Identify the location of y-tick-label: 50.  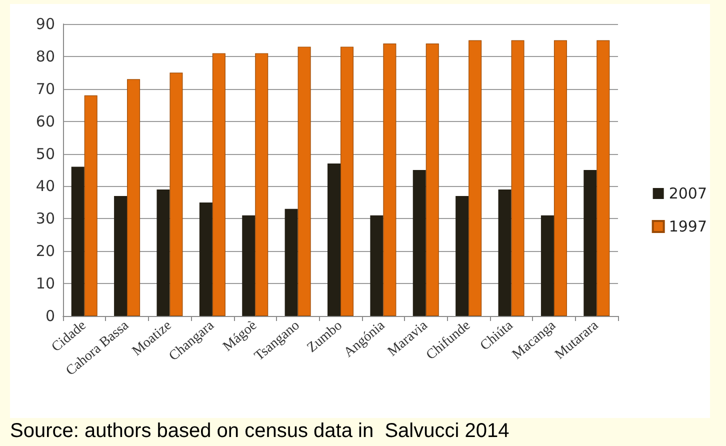
(45, 153).